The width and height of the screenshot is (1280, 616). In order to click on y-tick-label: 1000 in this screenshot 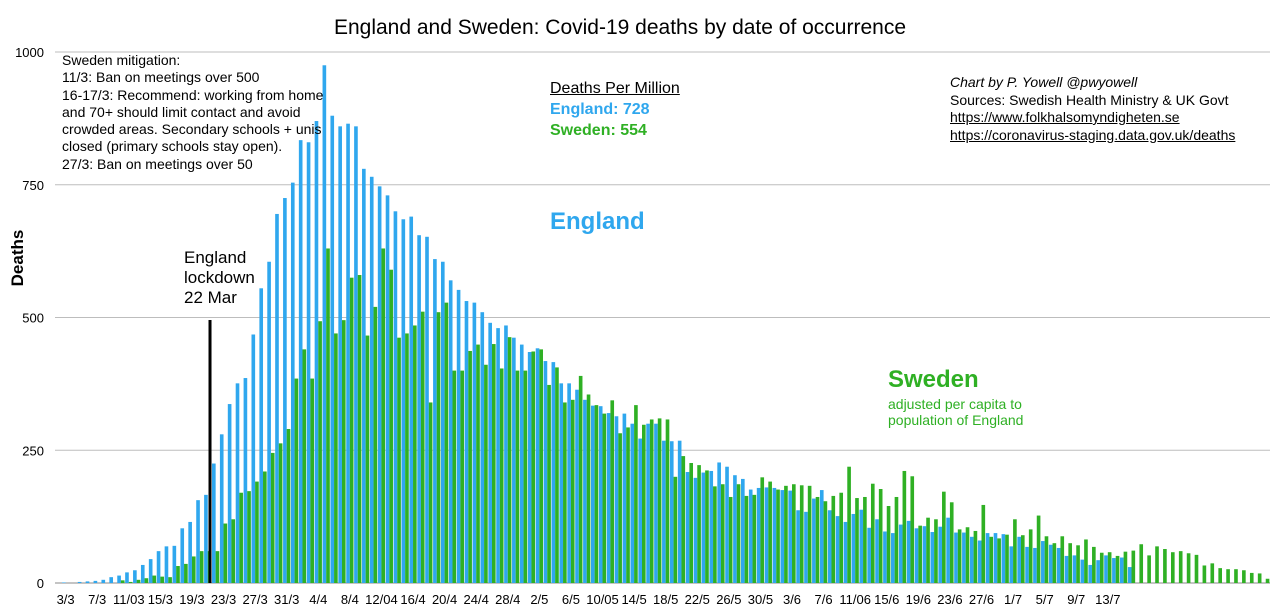, I will do `click(29, 52)`.